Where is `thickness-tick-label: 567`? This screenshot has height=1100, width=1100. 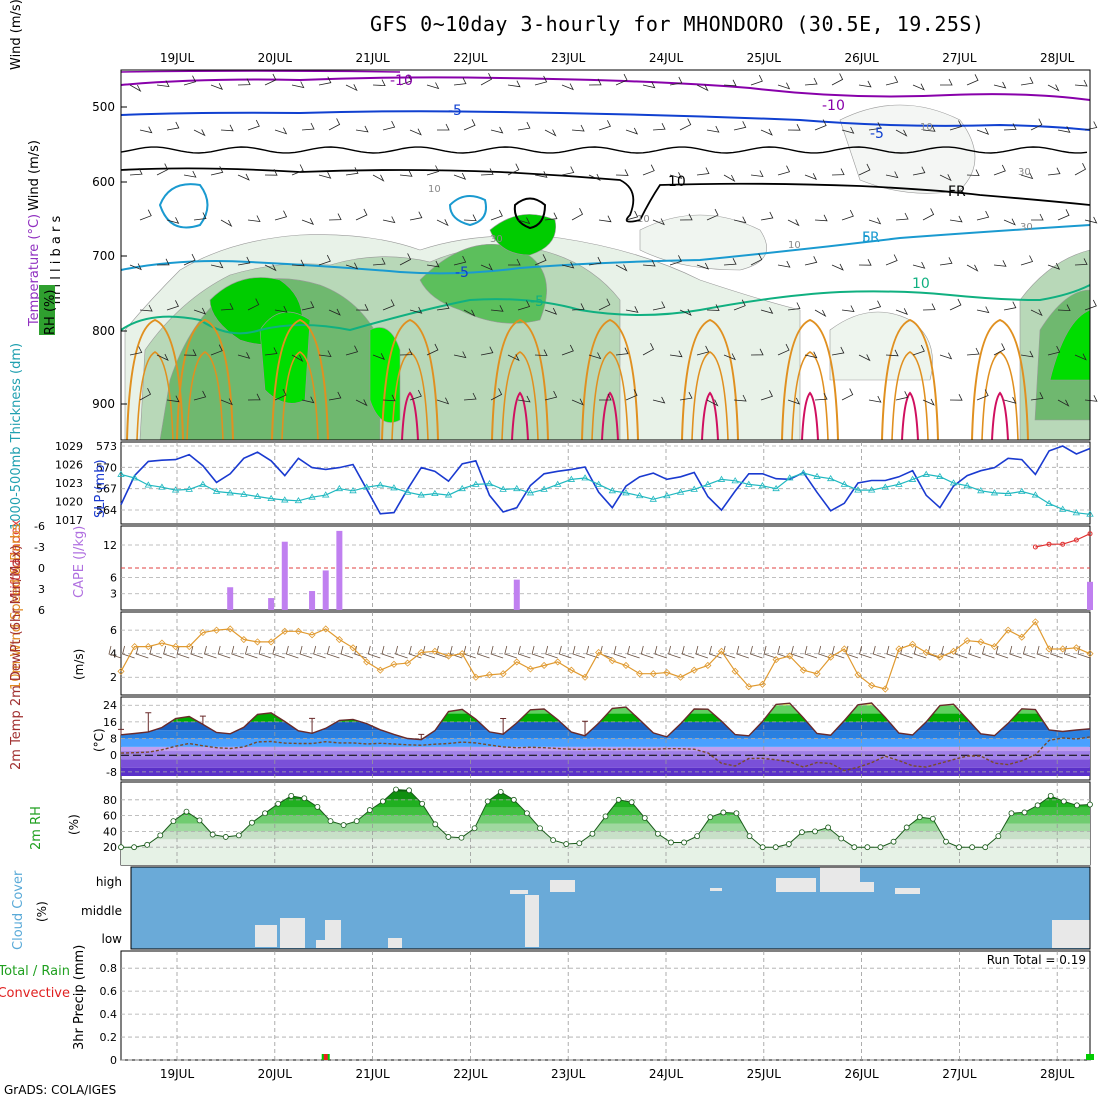
thickness-tick-label: 567 is located at coordinates (106, 489).